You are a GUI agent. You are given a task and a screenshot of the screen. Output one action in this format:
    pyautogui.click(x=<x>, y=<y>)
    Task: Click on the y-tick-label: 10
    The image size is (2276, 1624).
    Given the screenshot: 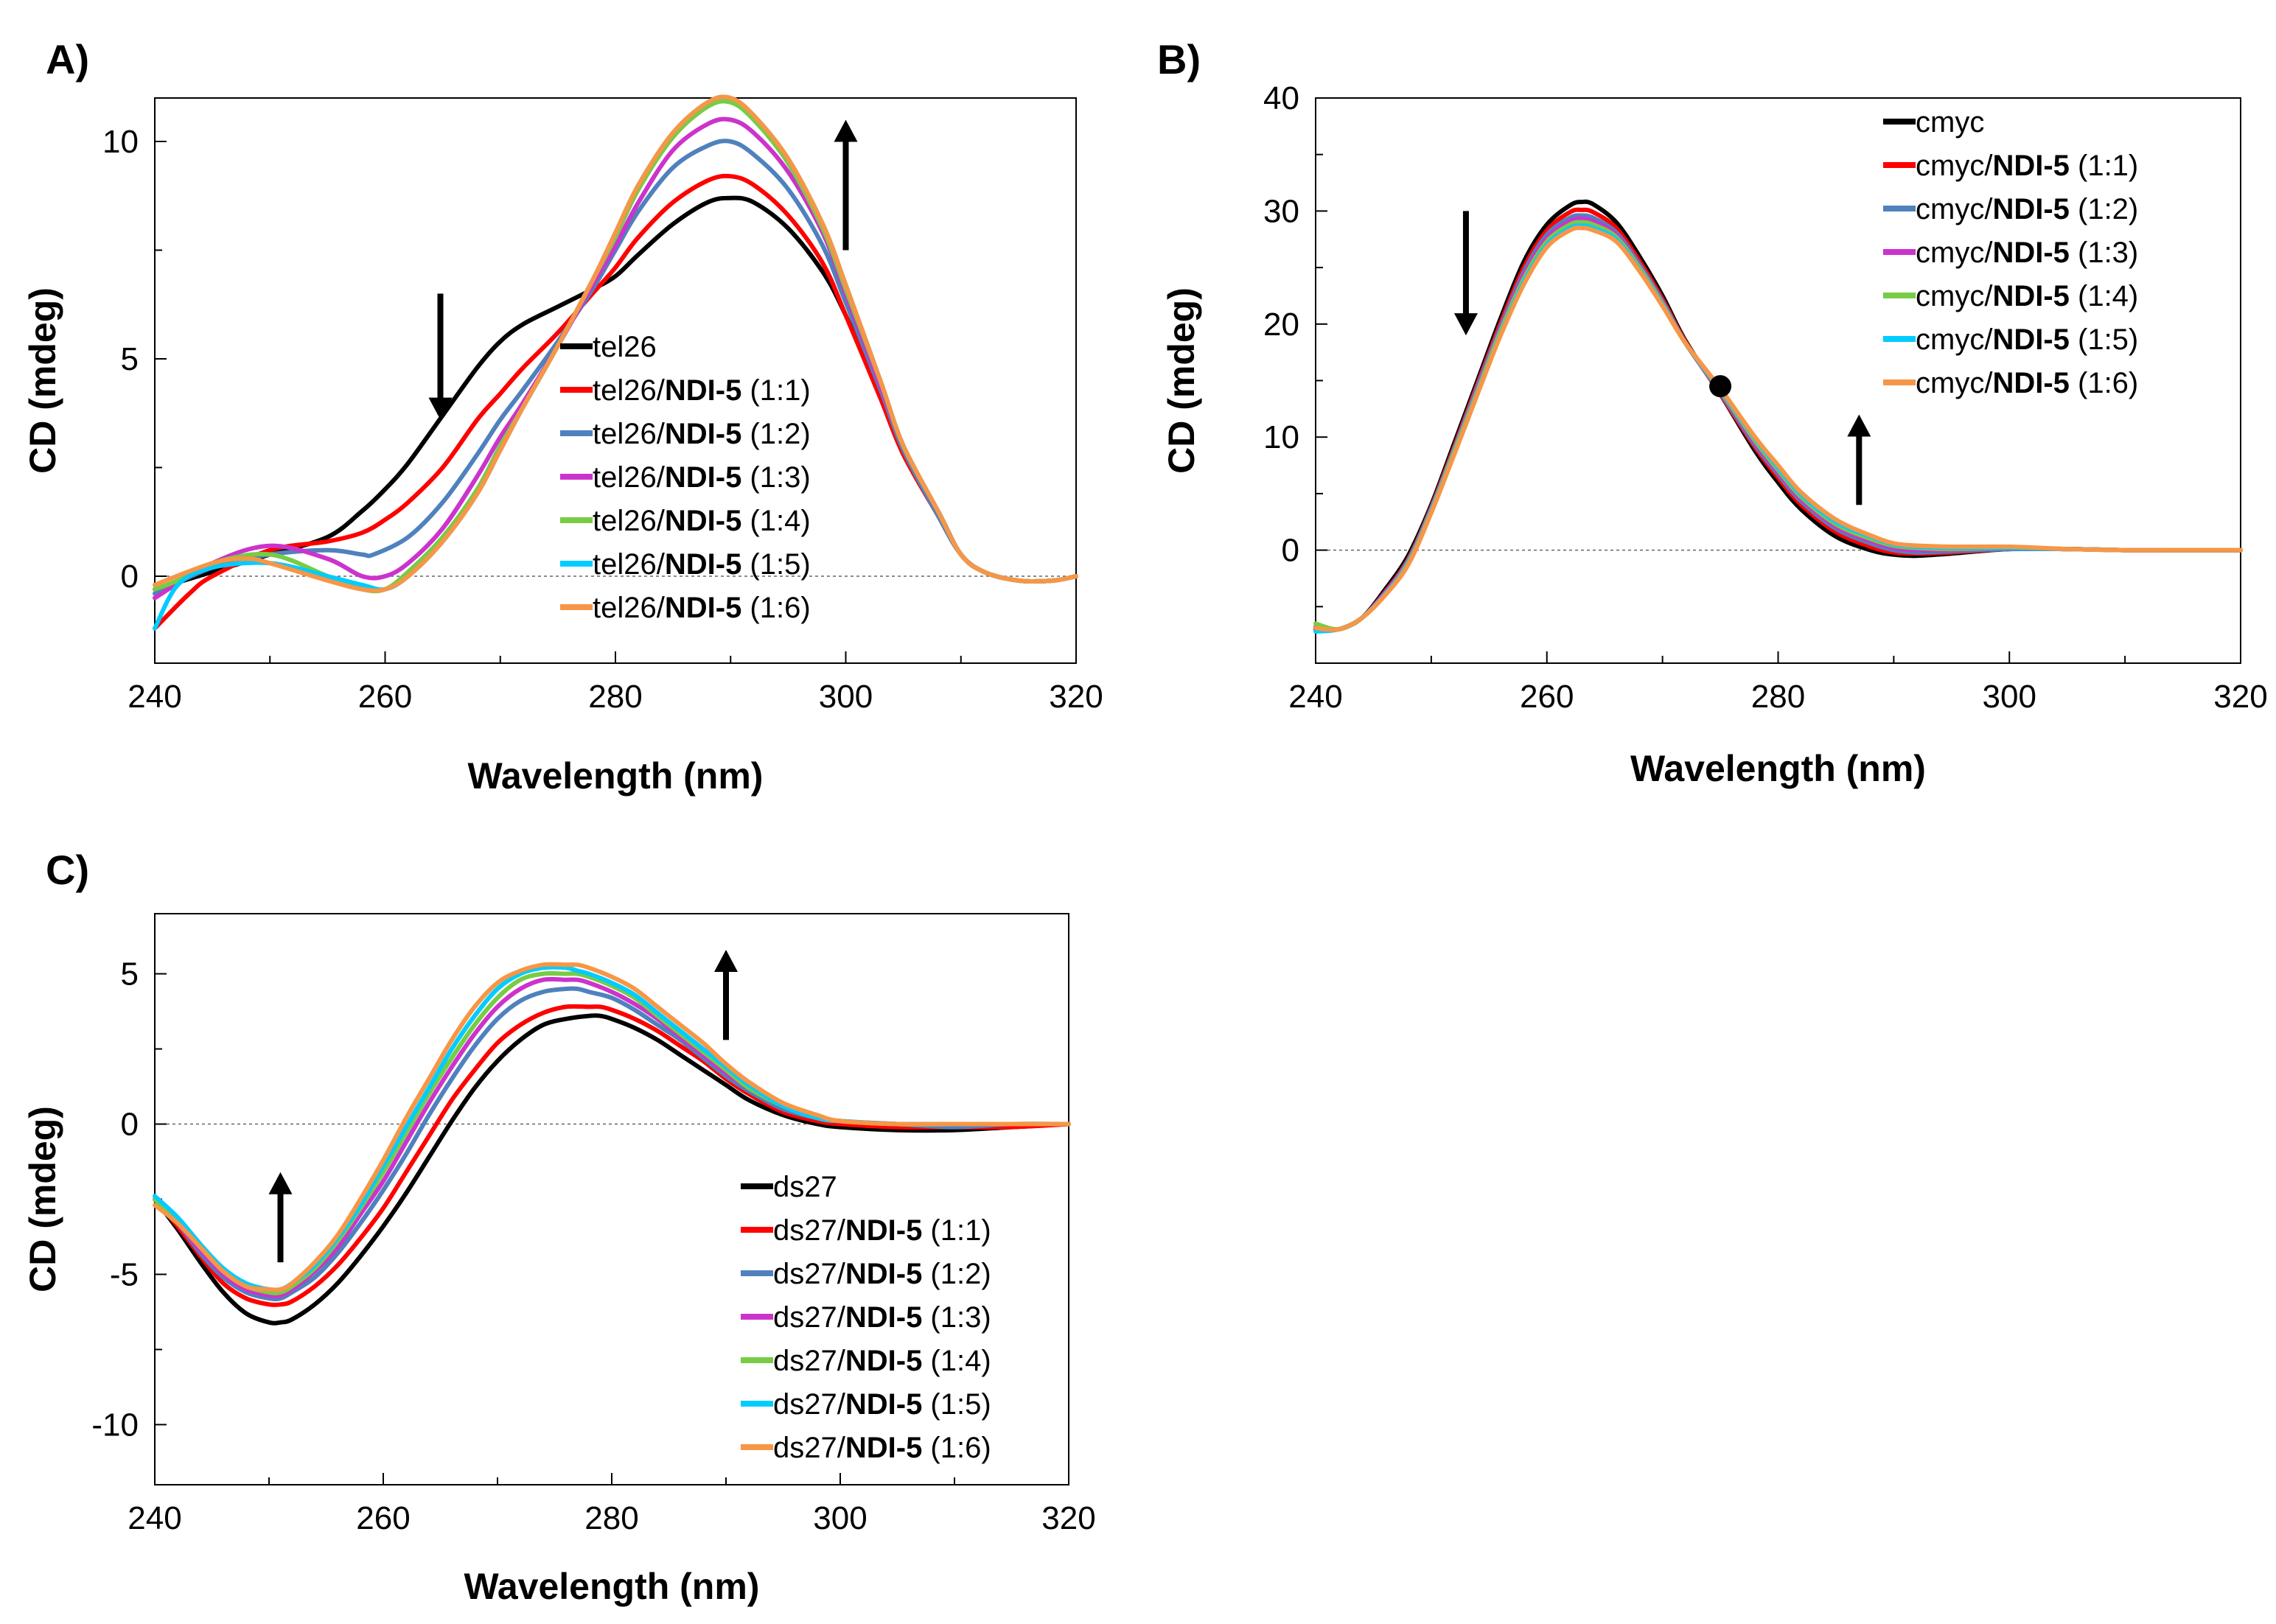 What is the action you would take?
    pyautogui.click(x=120, y=142)
    